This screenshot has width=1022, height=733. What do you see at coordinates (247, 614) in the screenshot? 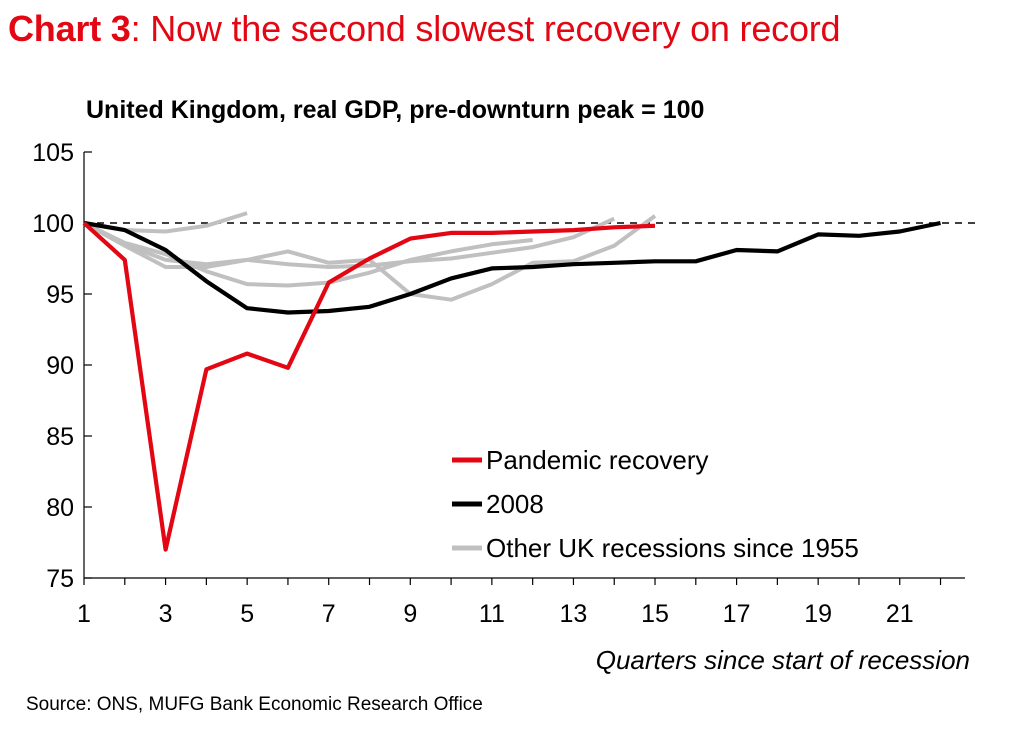
I see `x-tick-label: 5` at bounding box center [247, 614].